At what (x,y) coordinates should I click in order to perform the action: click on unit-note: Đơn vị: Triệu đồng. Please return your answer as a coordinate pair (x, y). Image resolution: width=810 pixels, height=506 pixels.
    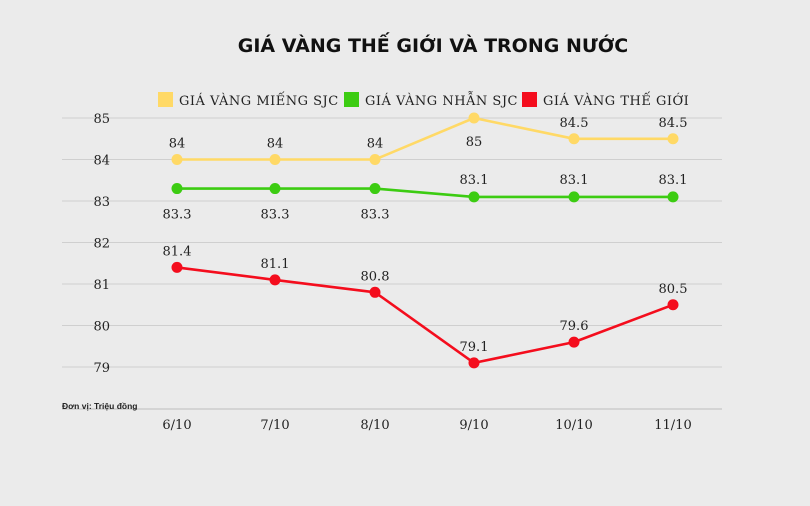
    Looking at the image, I should click on (99, 406).